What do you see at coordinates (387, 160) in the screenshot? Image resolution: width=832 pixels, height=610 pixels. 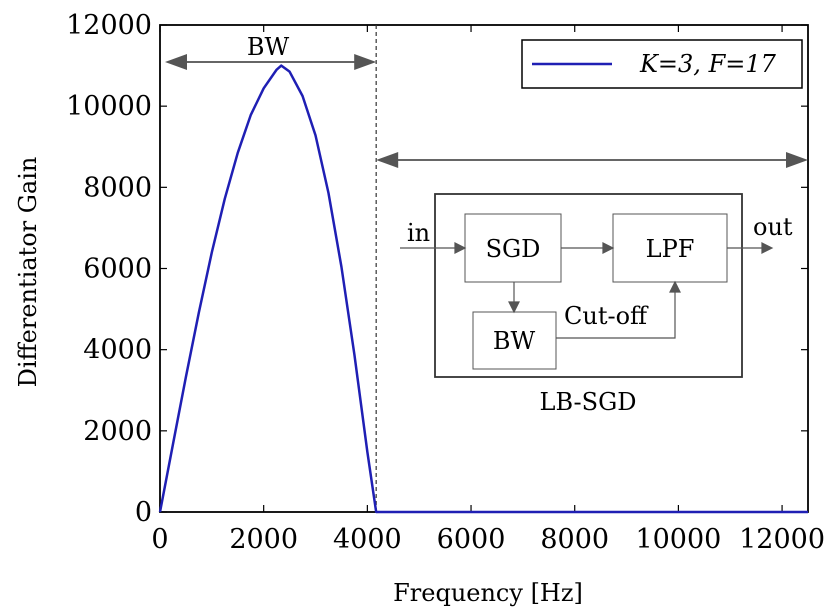 I see `stopband-arrow-head-left` at bounding box center [387, 160].